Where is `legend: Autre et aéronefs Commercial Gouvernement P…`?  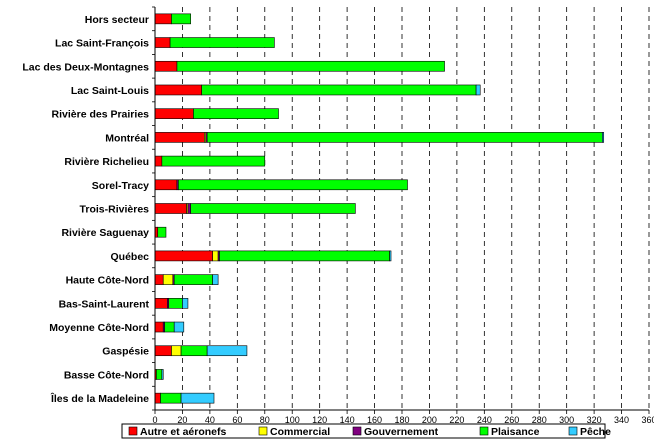 legend: Autre et aéronefs Commercial Gouvernement P… is located at coordinates (366, 431).